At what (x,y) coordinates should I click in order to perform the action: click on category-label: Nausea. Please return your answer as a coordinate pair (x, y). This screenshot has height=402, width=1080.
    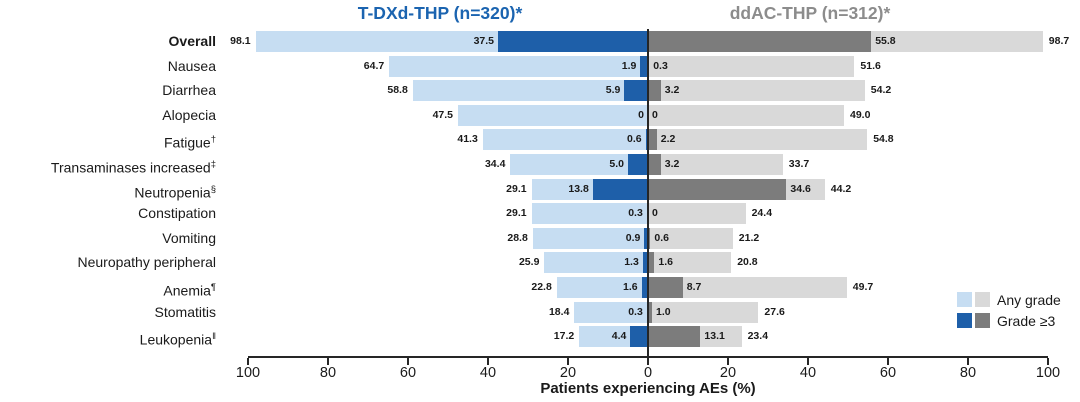
    Looking at the image, I should click on (191, 65).